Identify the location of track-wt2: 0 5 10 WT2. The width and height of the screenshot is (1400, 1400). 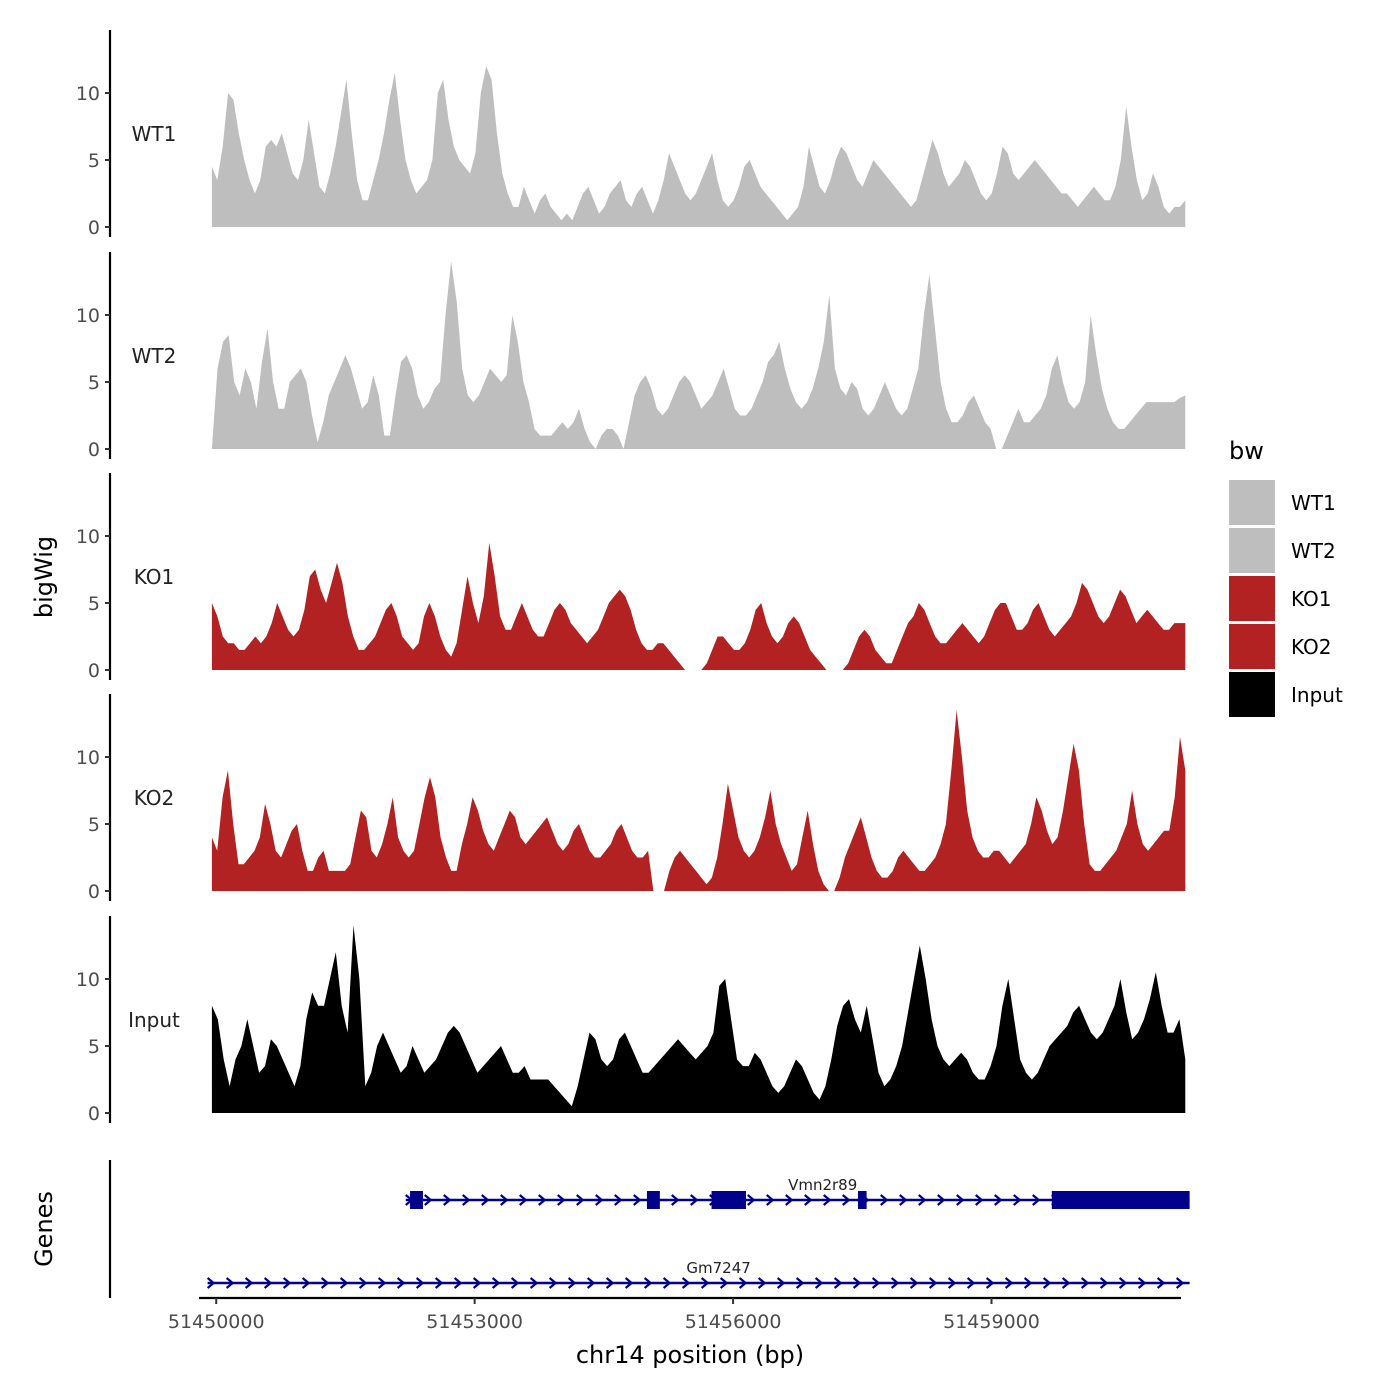
(631, 356).